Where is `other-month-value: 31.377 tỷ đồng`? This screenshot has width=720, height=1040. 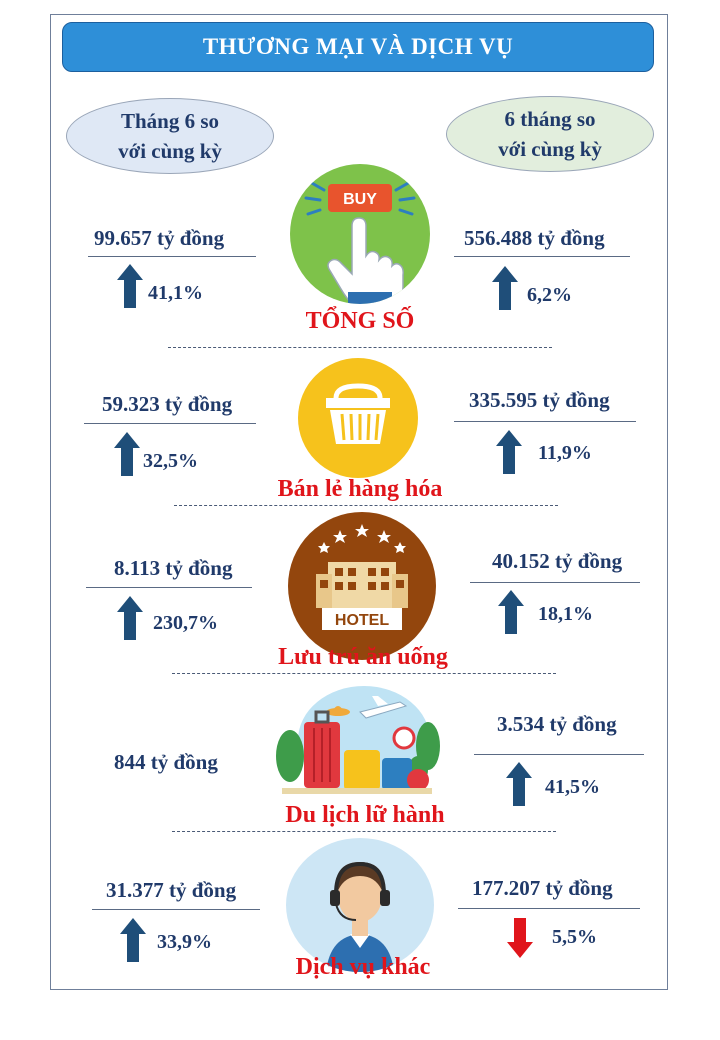 other-month-value: 31.377 tỷ đồng is located at coordinates (171, 890).